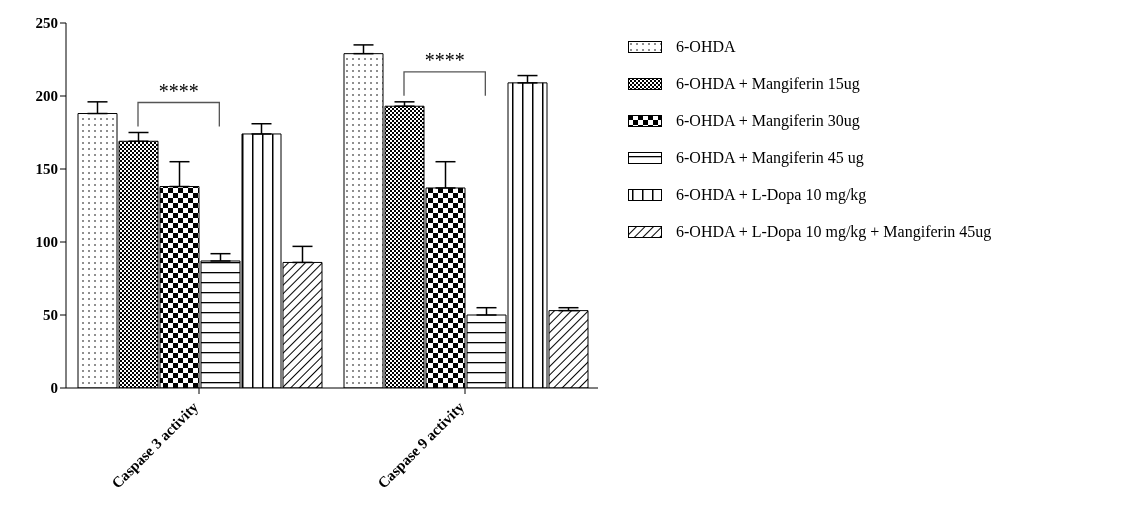 This screenshot has width=1139, height=508. What do you see at coordinates (46, 96) in the screenshot?
I see `y-tick-label: 200` at bounding box center [46, 96].